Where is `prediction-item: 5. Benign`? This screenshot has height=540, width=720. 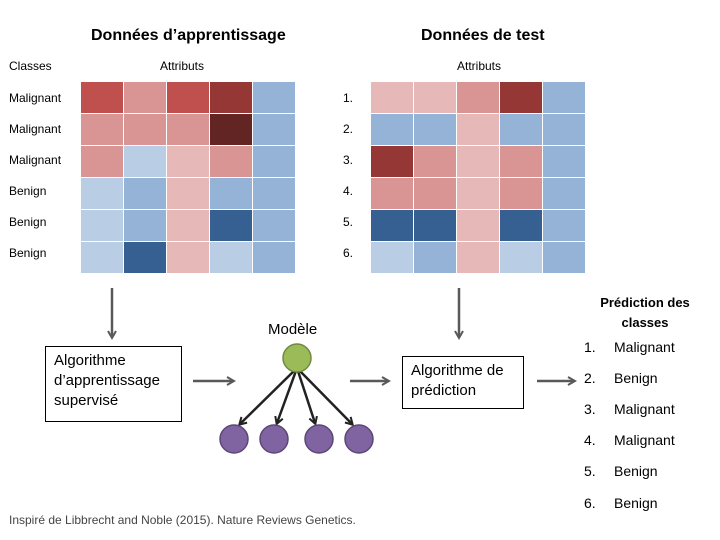
prediction-item: 5. Benign is located at coordinates (652, 471).